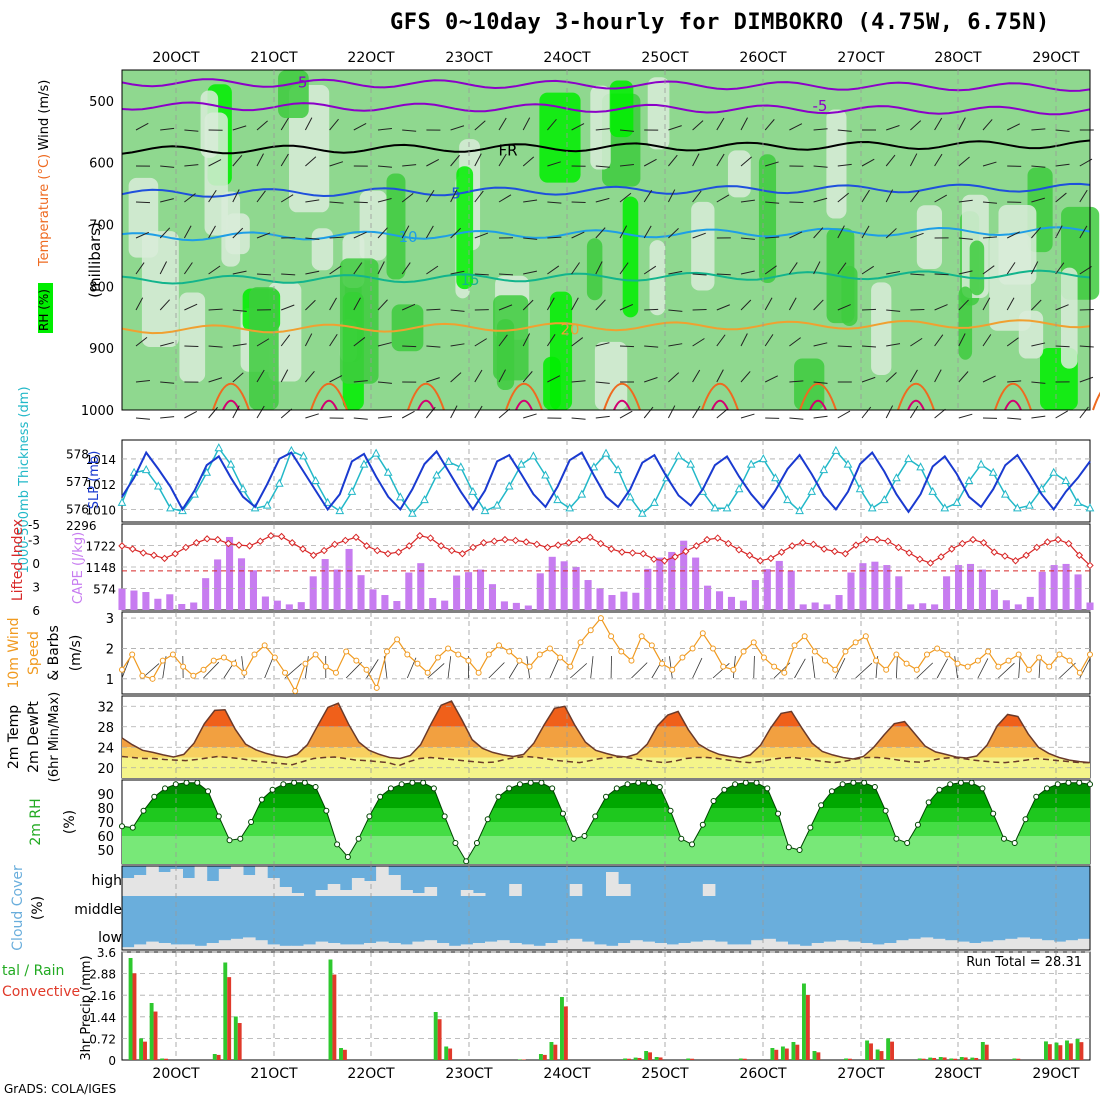 The width and height of the screenshot is (1100, 1100). I want to click on date-label-bottom: 25OCT, so click(665, 1074).